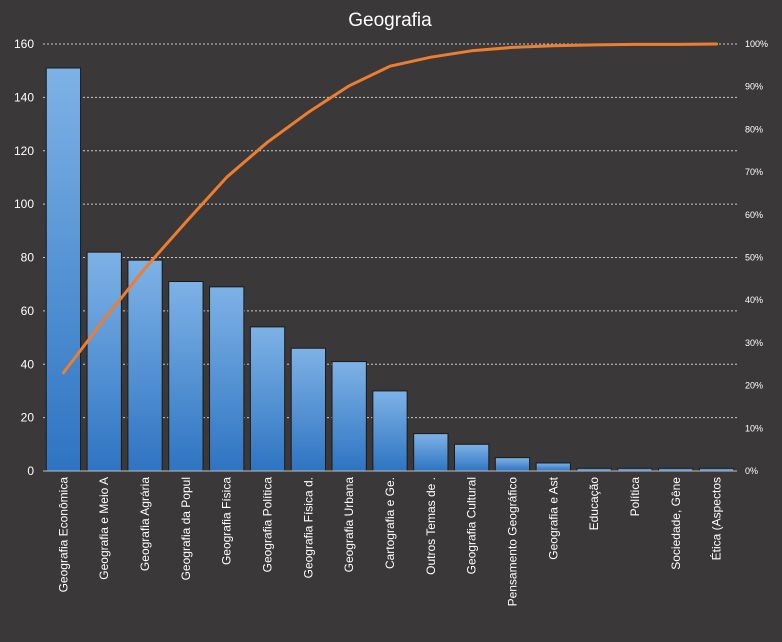  I want to click on category-label: Política, so click(635, 497).